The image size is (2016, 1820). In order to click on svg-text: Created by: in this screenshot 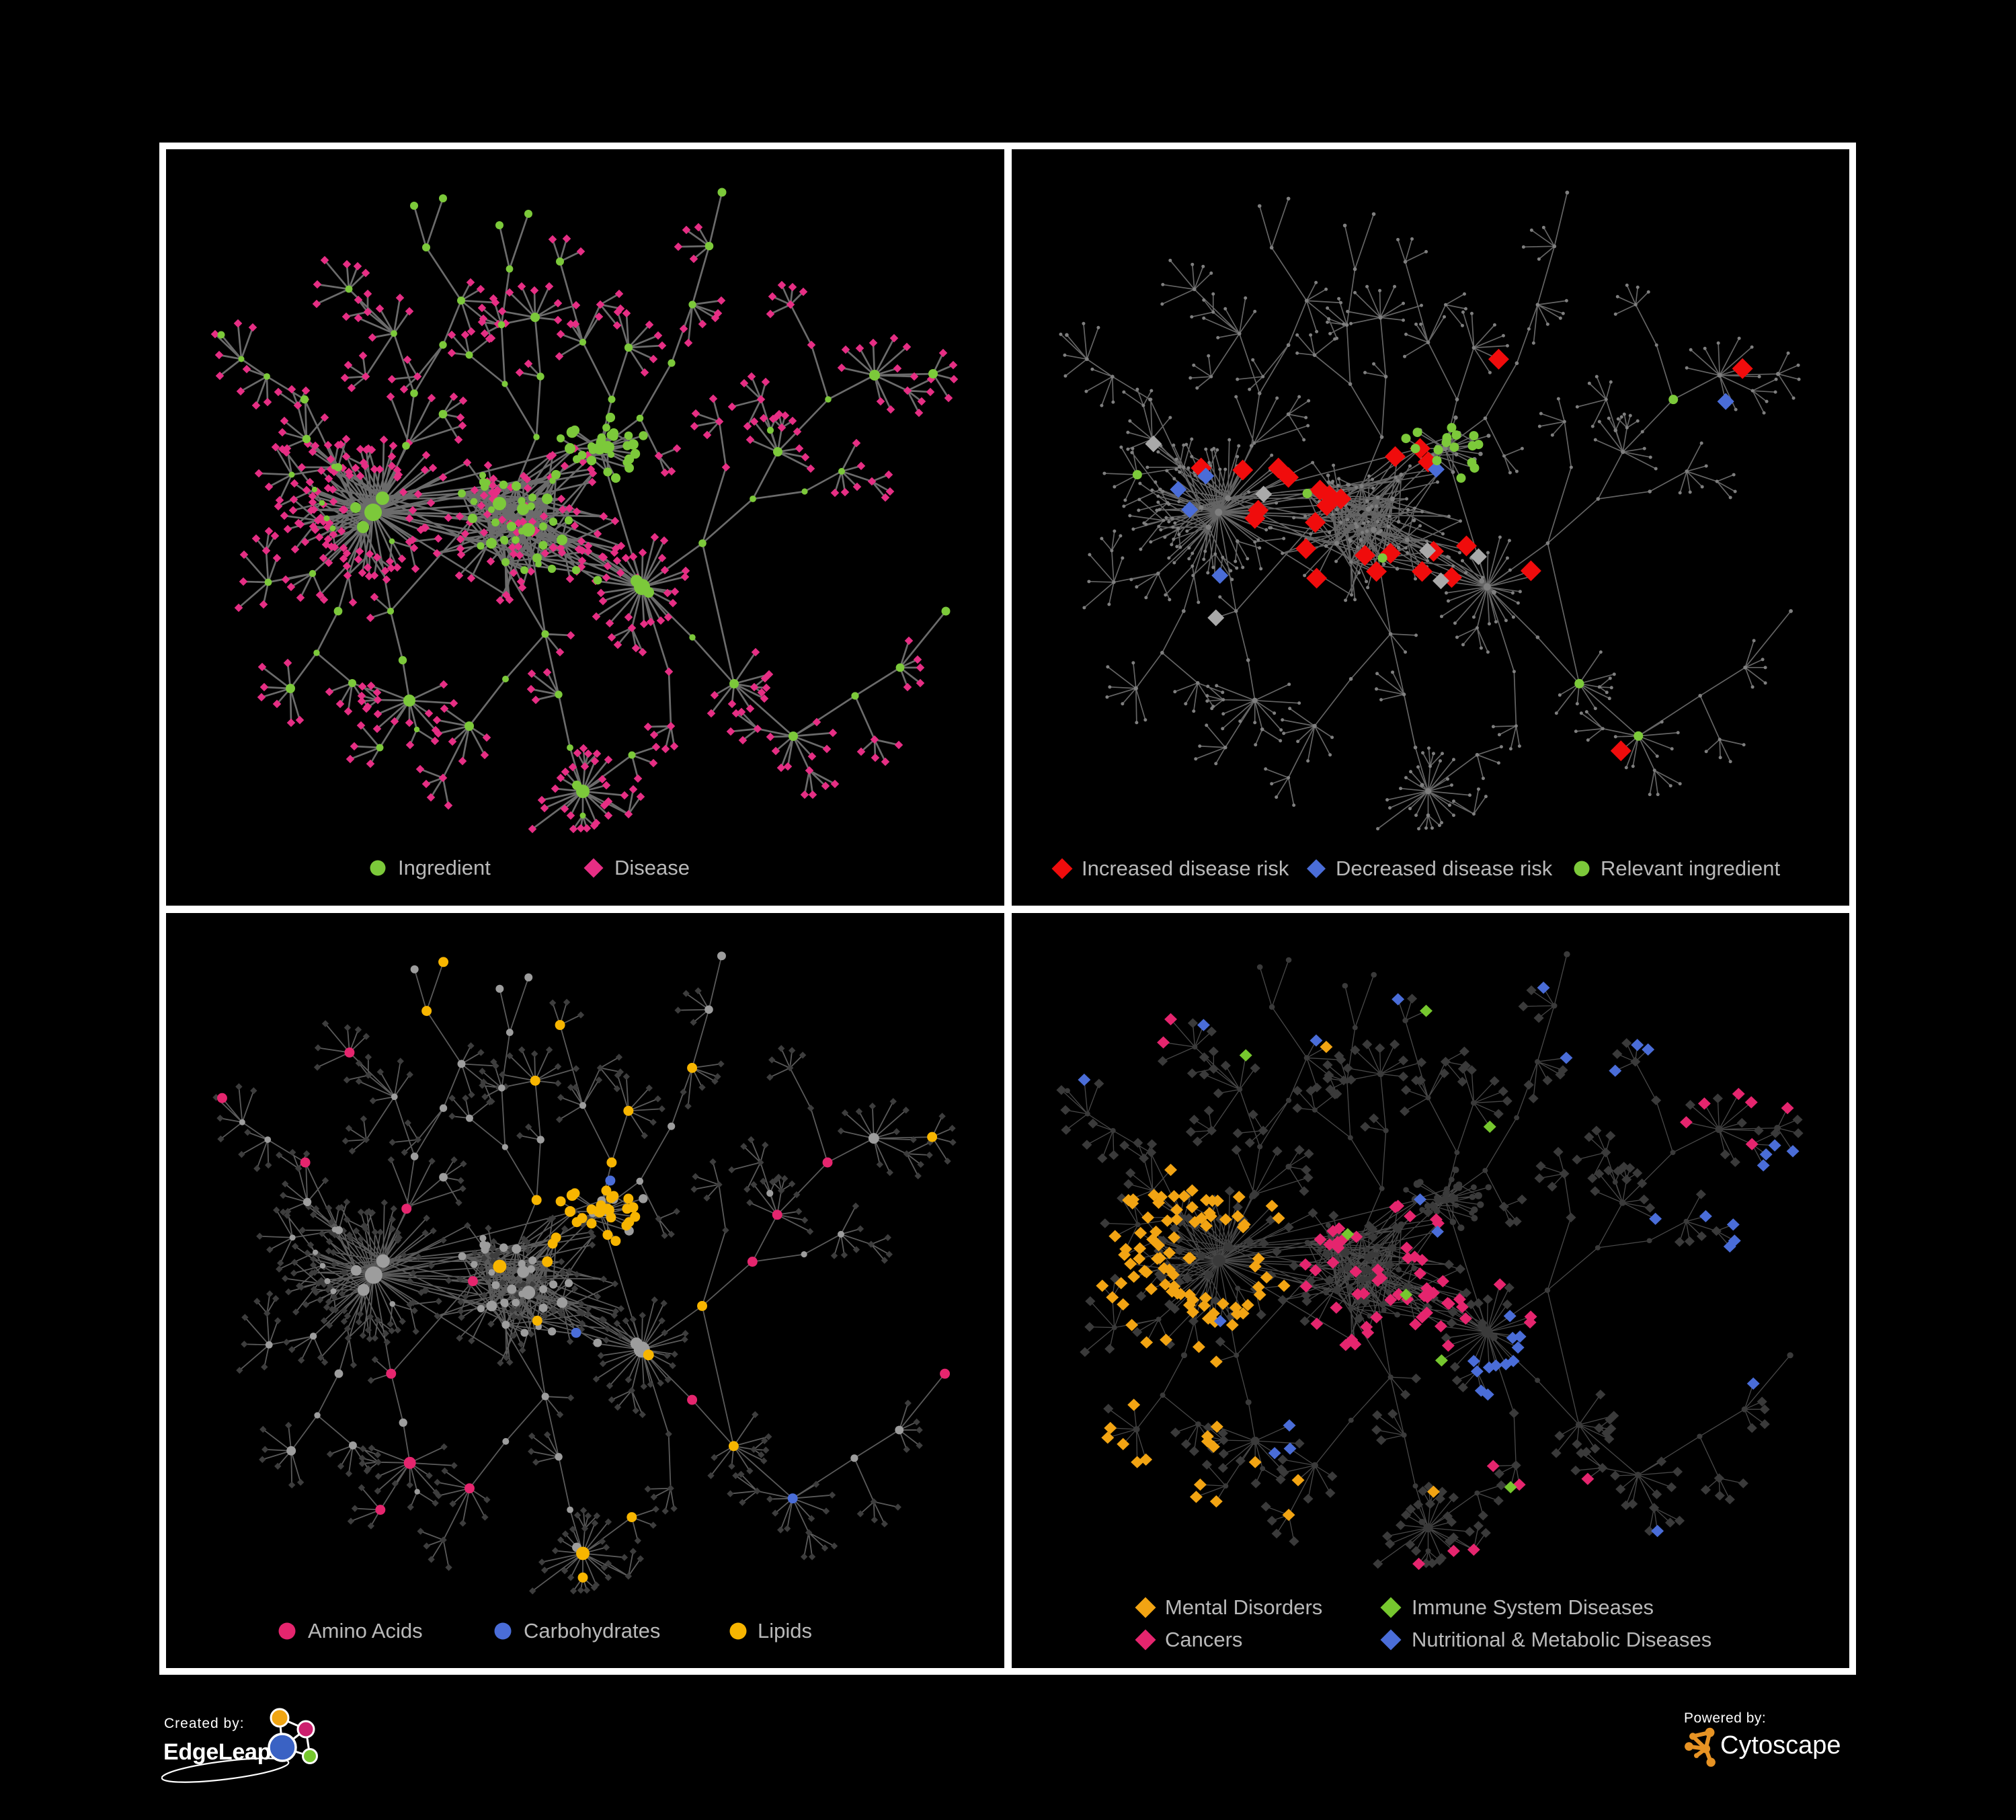, I will do `click(204, 1723)`.